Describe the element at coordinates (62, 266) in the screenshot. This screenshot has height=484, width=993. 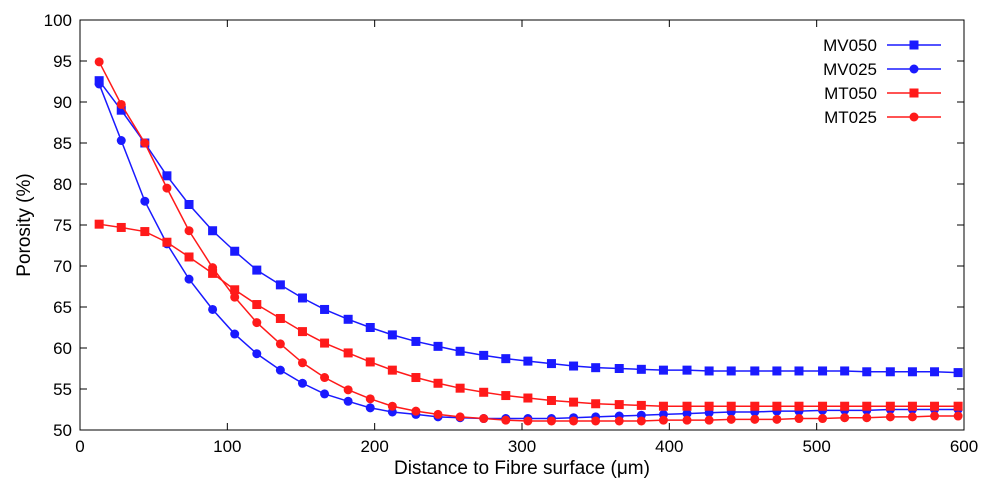
I see `y-tick-label: 70` at that location.